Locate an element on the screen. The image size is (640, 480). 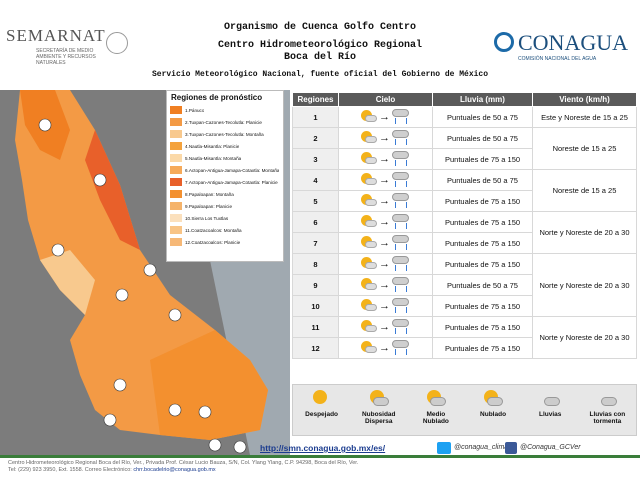
weather-legend-label: Lluvias con tormenta is located at coordinates (607, 418).